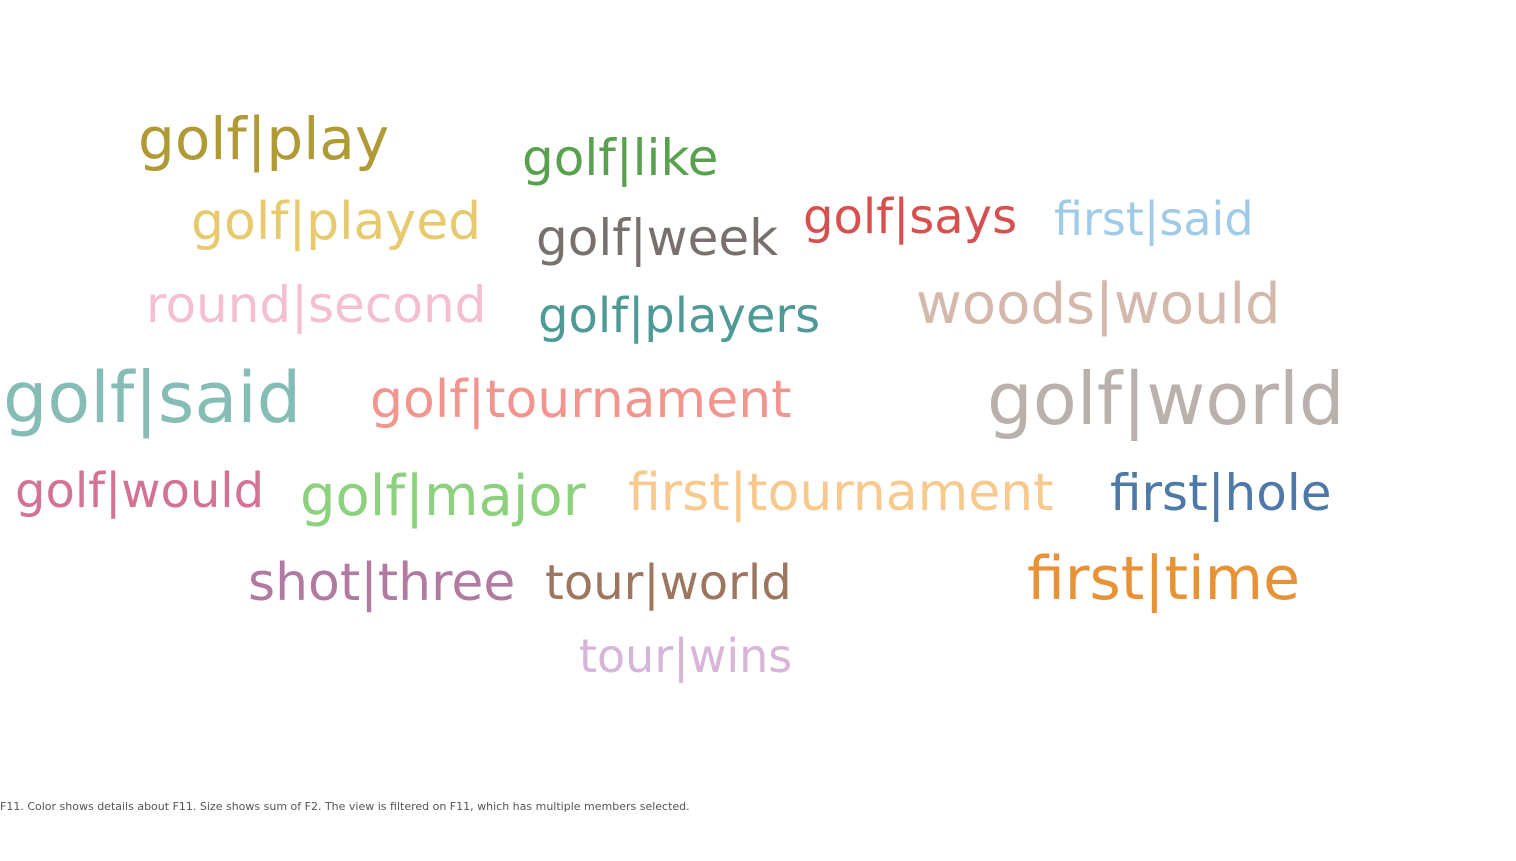 This screenshot has height=861, width=1516. I want to click on word-golf-tournament: golf|tournament, so click(581, 400).